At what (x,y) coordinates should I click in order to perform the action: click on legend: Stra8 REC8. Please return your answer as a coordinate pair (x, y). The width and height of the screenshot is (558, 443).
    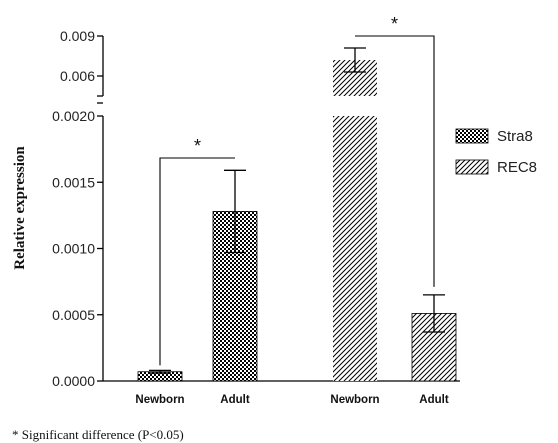
    Looking at the image, I should click on (496, 152).